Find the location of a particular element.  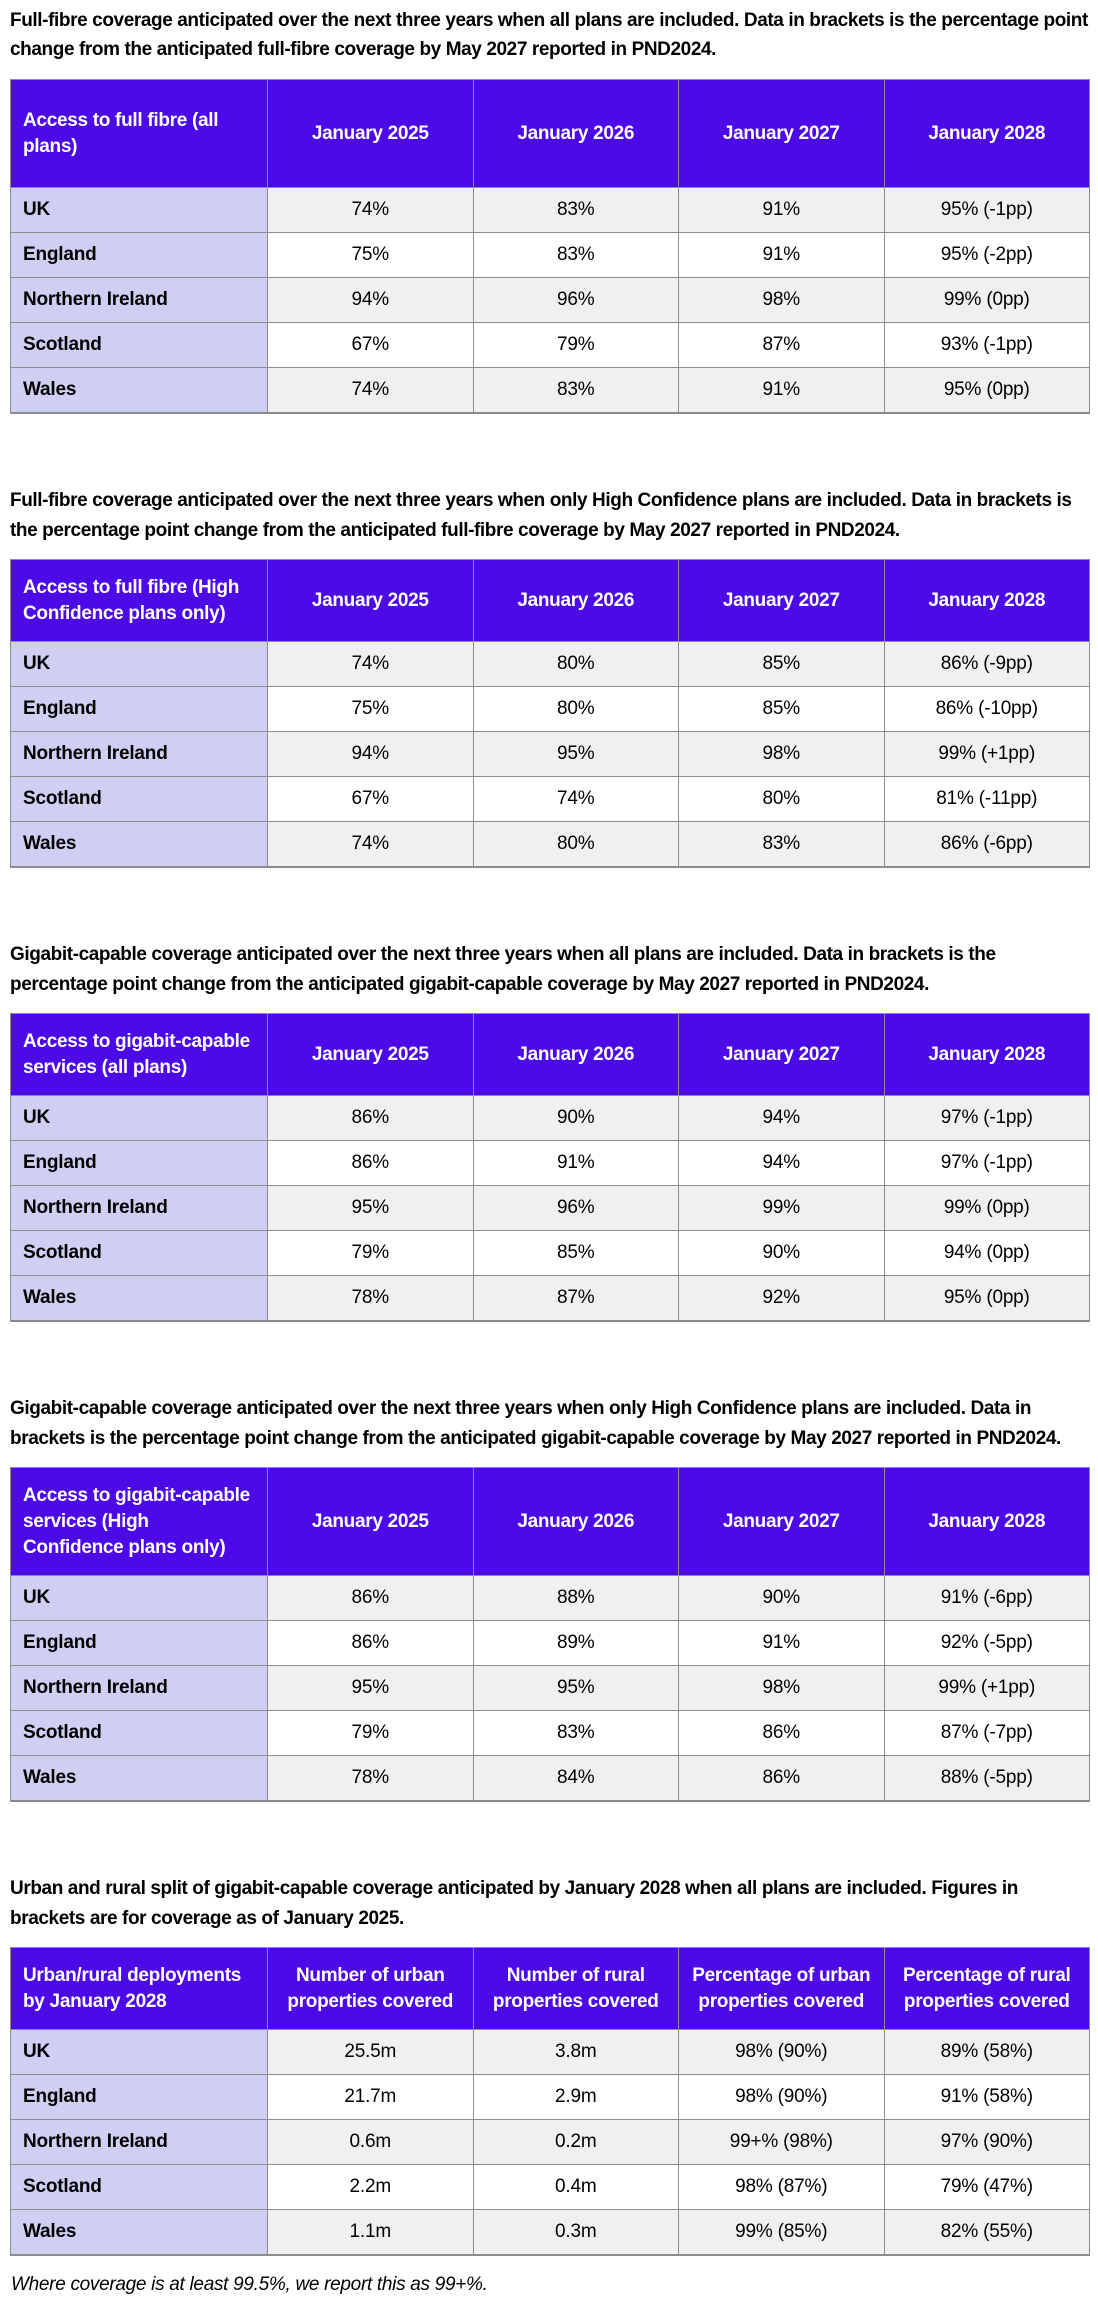

table-row: England 86% 91% 94% 97% (-1pp) is located at coordinates (550, 1163).